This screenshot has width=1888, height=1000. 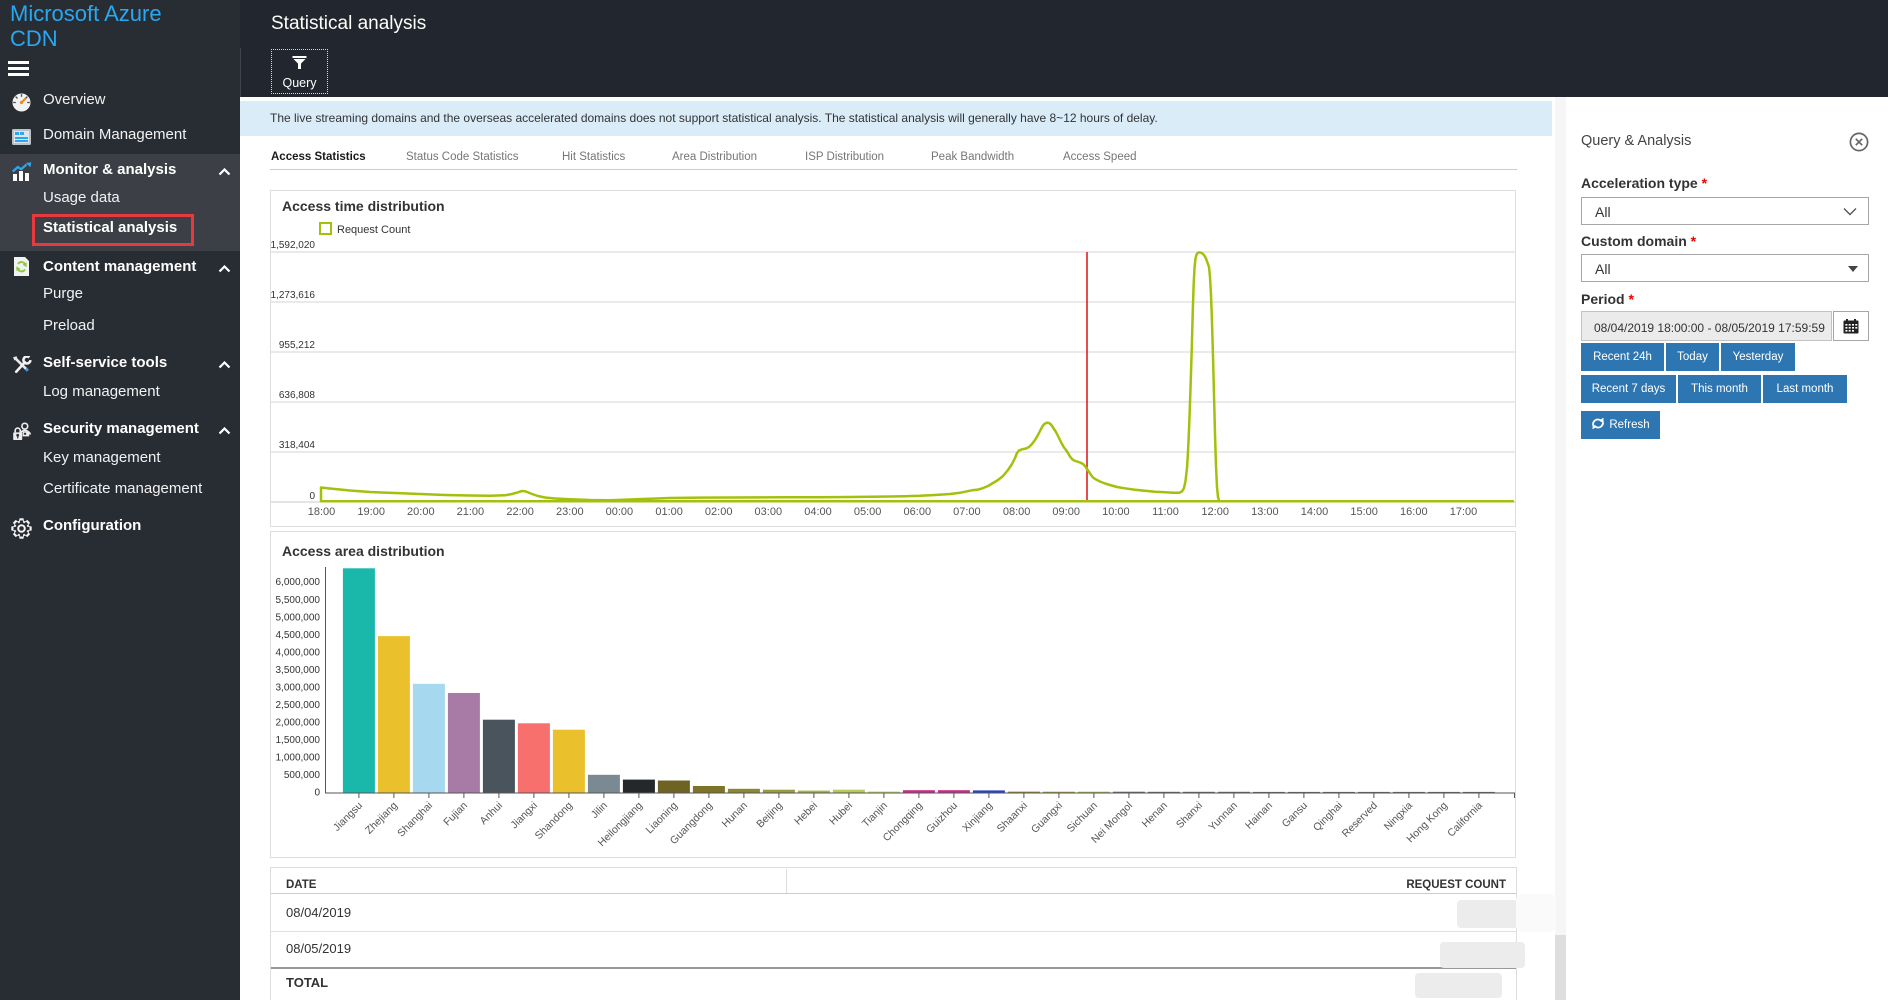 I want to click on svg-text: 02:00, so click(x=719, y=512).